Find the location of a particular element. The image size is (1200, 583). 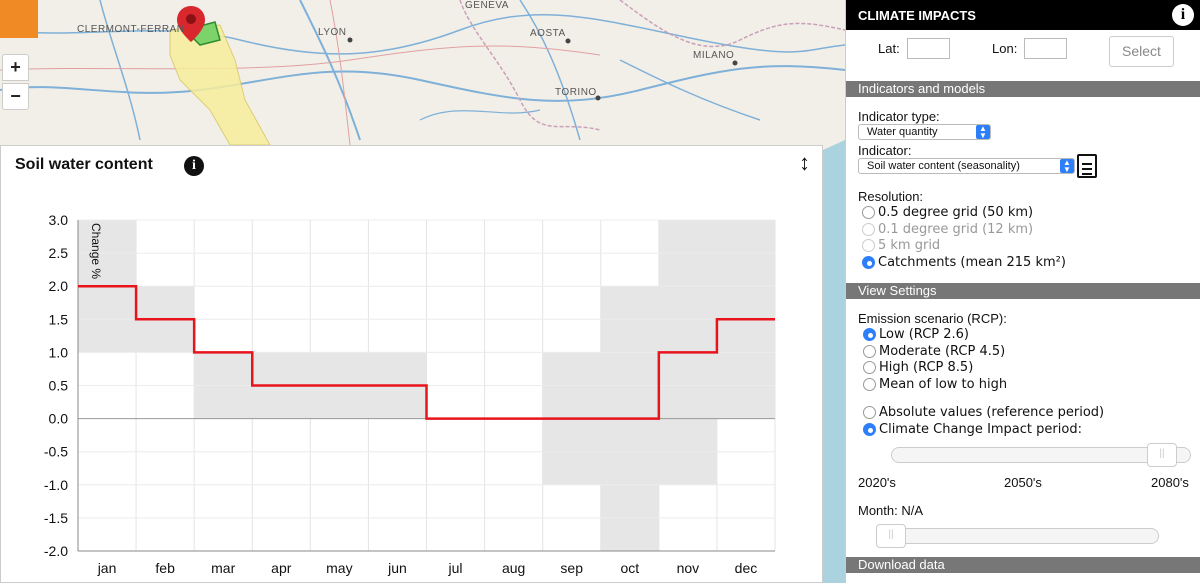

y-tick-label: 2.5 is located at coordinates (59, 253).